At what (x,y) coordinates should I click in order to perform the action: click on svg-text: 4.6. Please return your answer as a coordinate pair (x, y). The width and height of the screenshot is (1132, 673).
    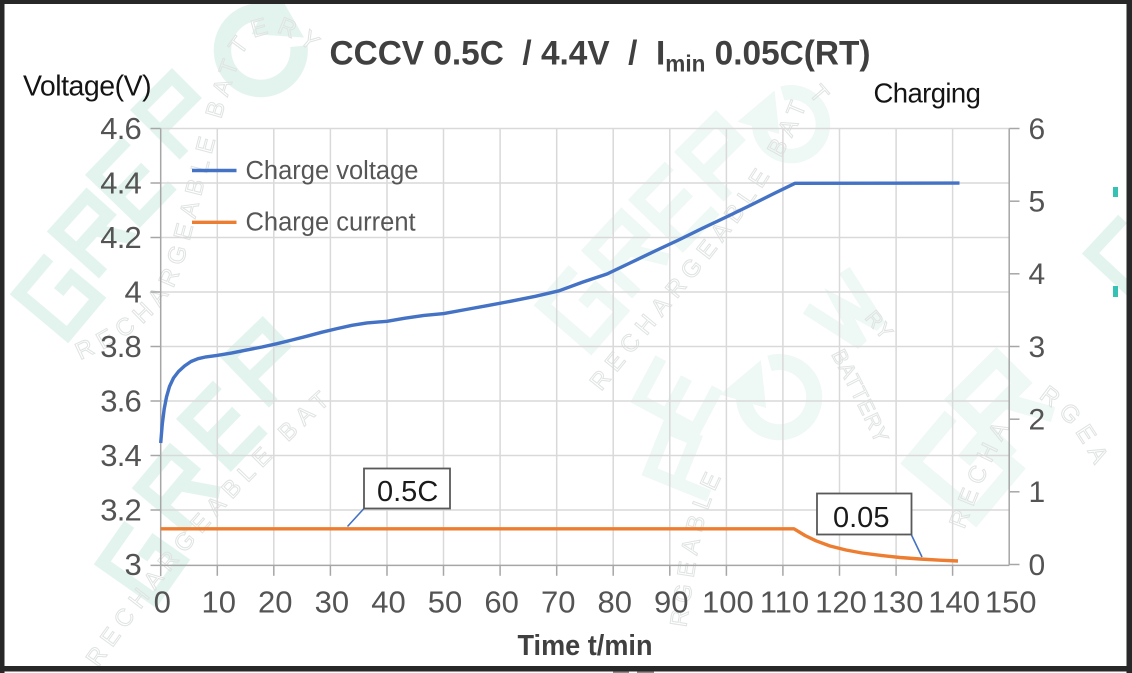
    Looking at the image, I should click on (120, 128).